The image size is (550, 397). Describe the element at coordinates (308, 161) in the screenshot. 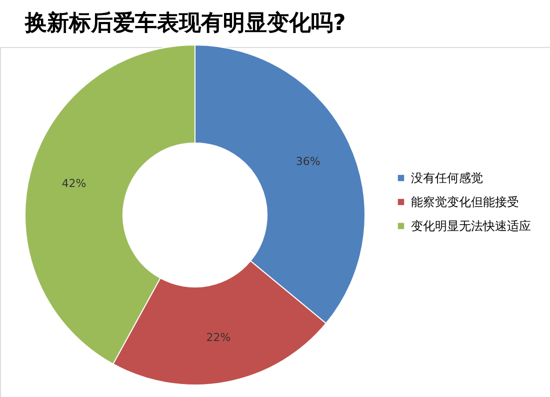

I see `data-label: 36%` at that location.